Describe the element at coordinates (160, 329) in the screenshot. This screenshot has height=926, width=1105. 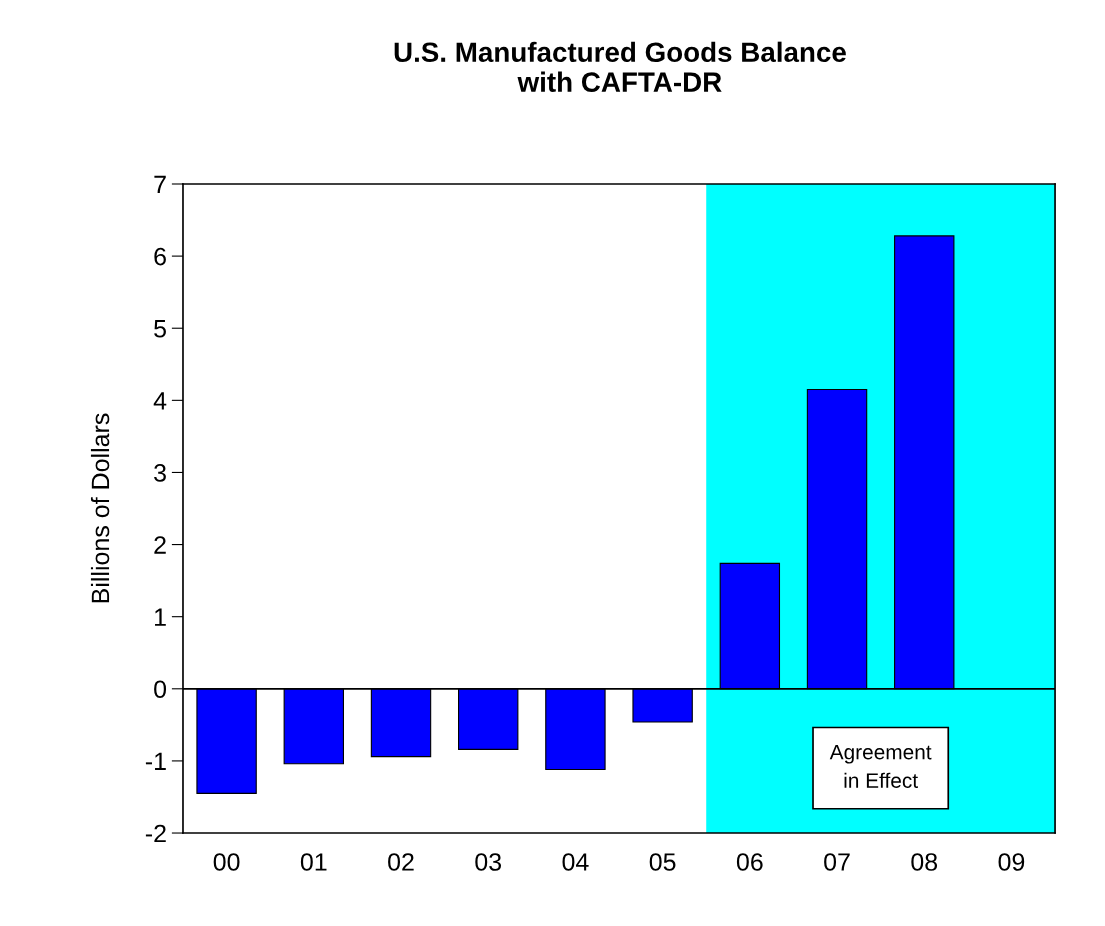
I see `y-tick-label: 5` at that location.